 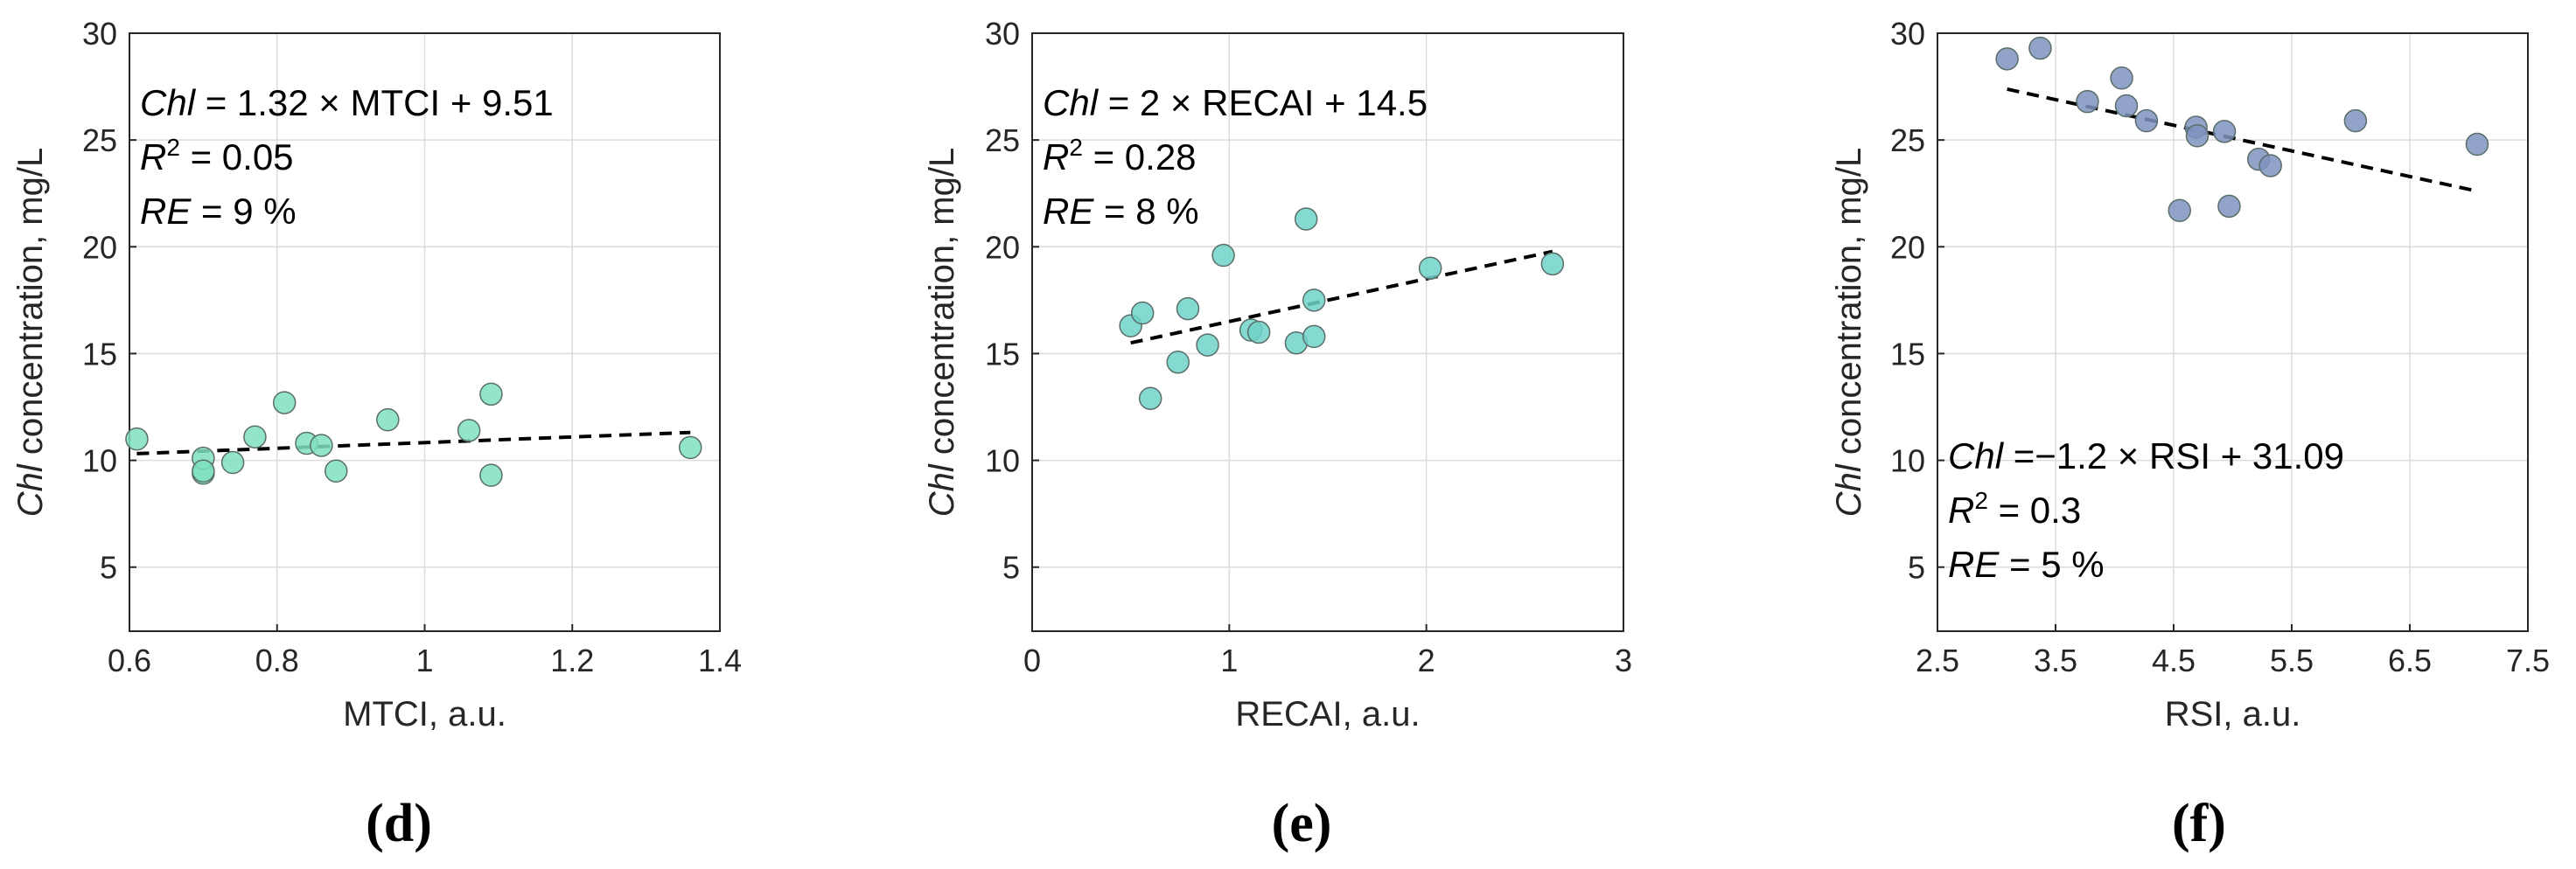 What do you see at coordinates (1002, 354) in the screenshot?
I see `chart-2-ytick-label-2: 15` at bounding box center [1002, 354].